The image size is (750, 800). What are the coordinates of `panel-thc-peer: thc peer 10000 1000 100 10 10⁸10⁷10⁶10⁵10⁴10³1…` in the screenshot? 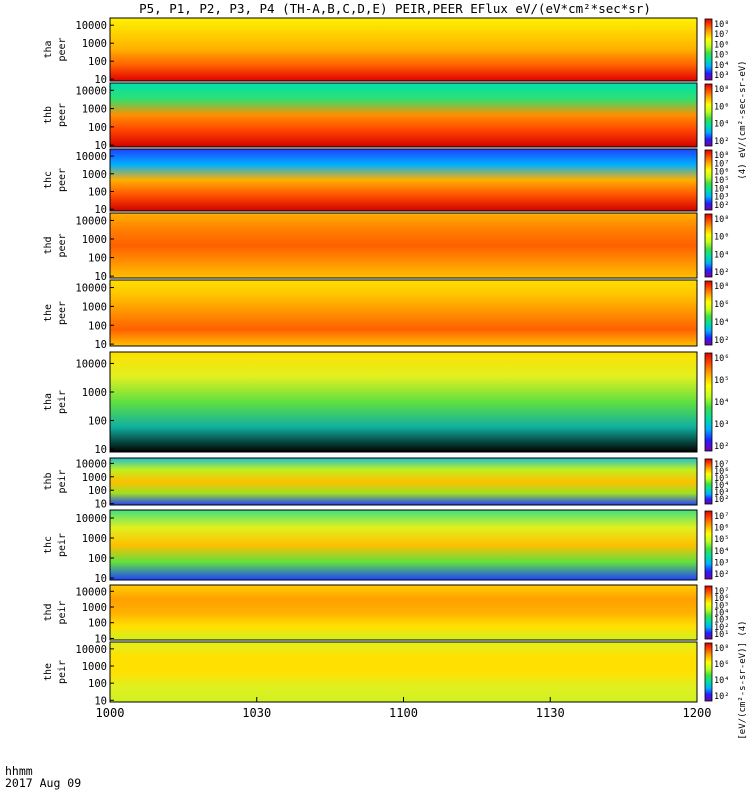 It's located at (386, 182).